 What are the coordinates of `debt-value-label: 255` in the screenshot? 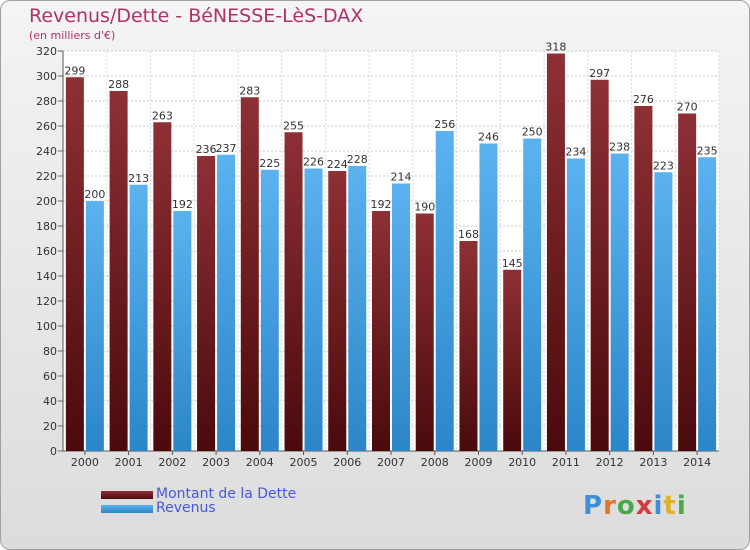 It's located at (293, 125).